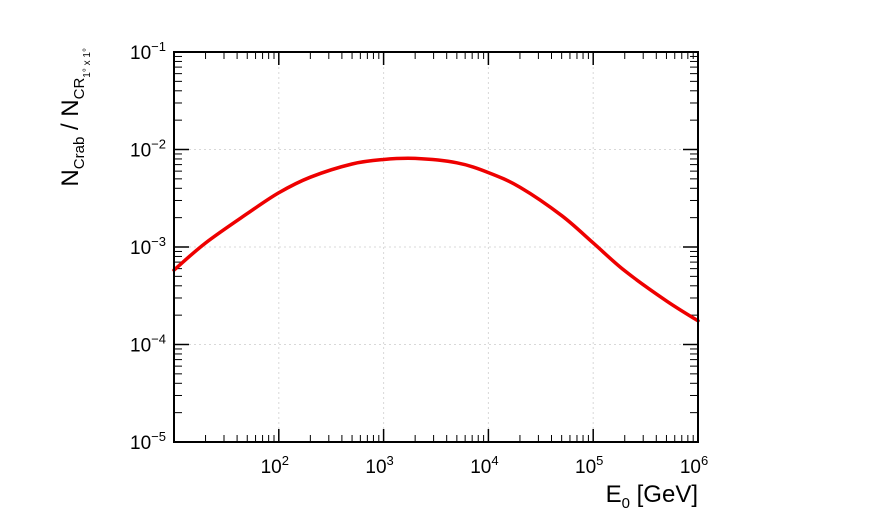 This screenshot has width=872, height=520. I want to click on y-tick-labels: 10⁻⁵ 10⁻⁴ 10⁻³ 10⁻² 10⁻¹, so click(148, 246).